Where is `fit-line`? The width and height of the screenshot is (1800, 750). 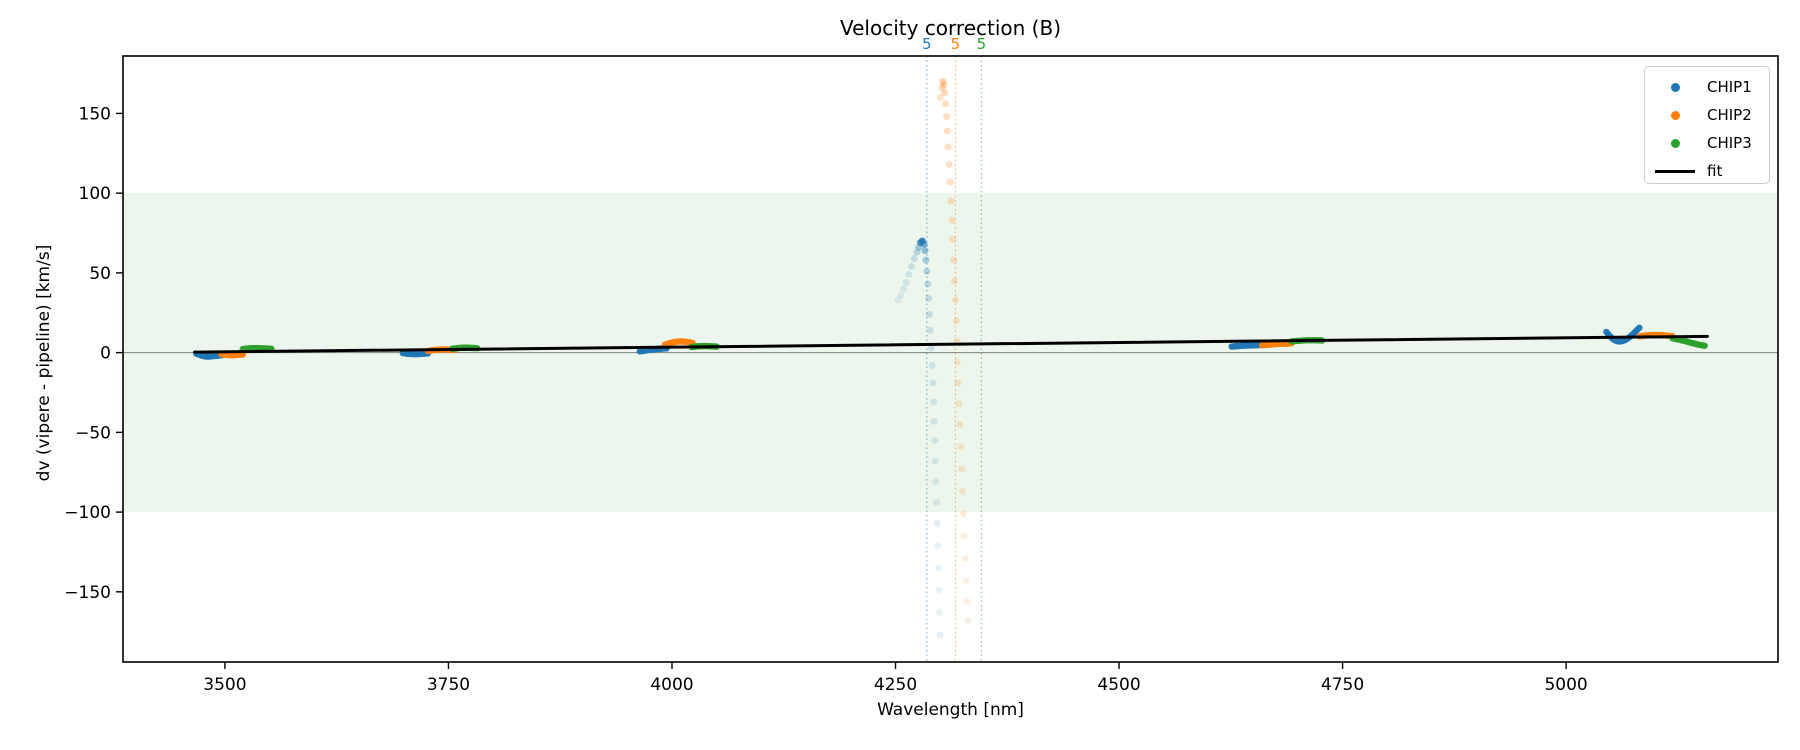 fit-line is located at coordinates (951, 344).